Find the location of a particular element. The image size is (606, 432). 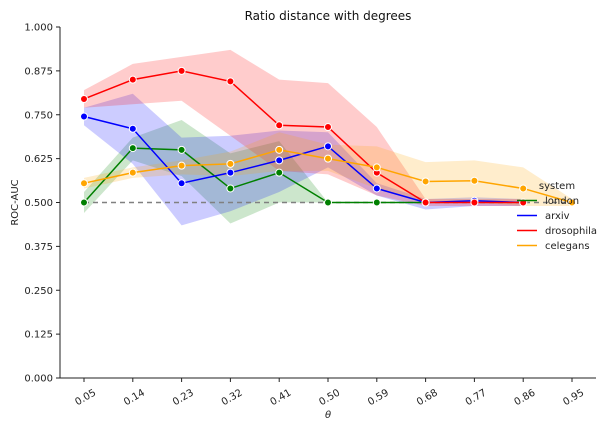

x-tick-label: 0.32 is located at coordinates (232, 398).